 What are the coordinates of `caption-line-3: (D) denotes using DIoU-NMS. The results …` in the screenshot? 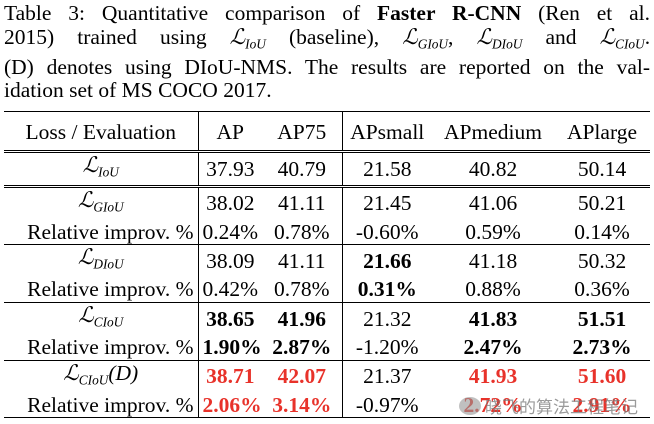 It's located at (327, 66).